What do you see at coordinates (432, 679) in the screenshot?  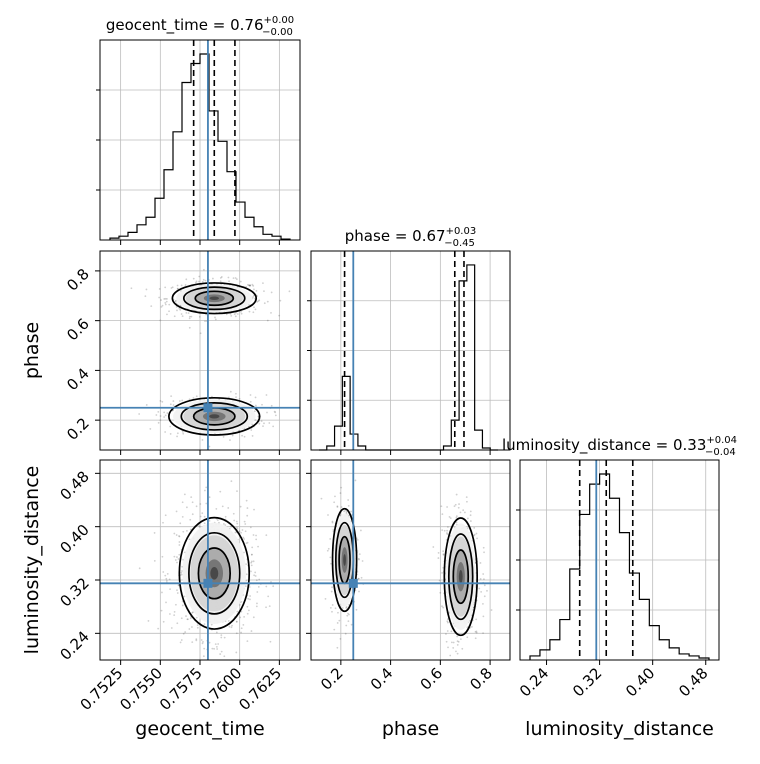 I see `x-tick-label: 0.6` at bounding box center [432, 679].